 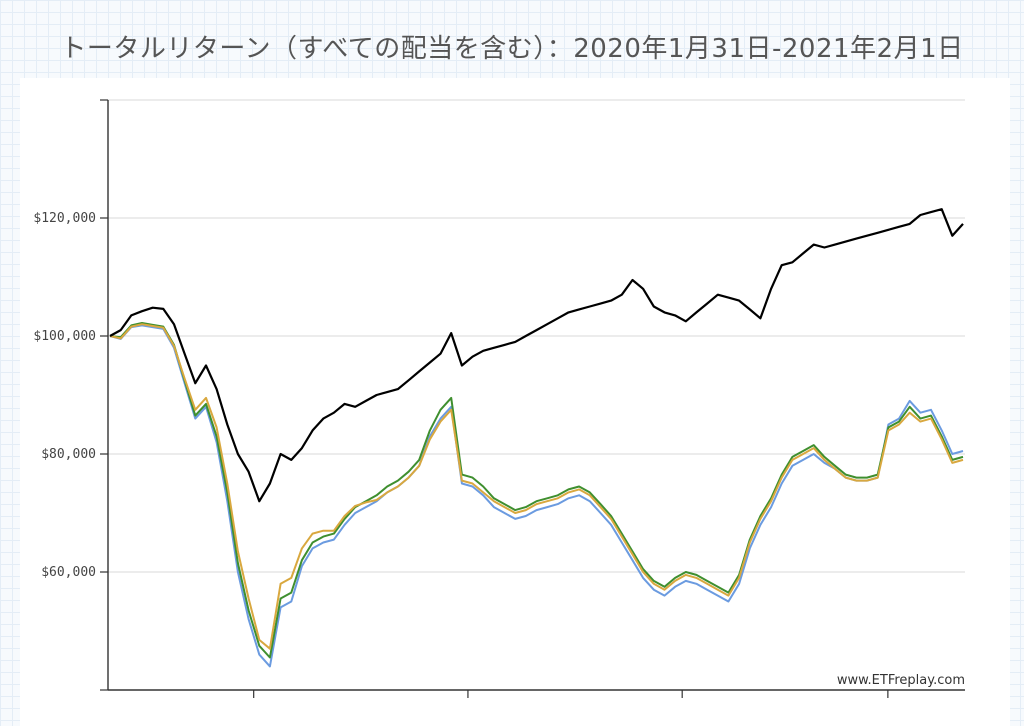 What do you see at coordinates (68, 572) in the screenshot?
I see `y-tick-label: $60,000` at bounding box center [68, 572].